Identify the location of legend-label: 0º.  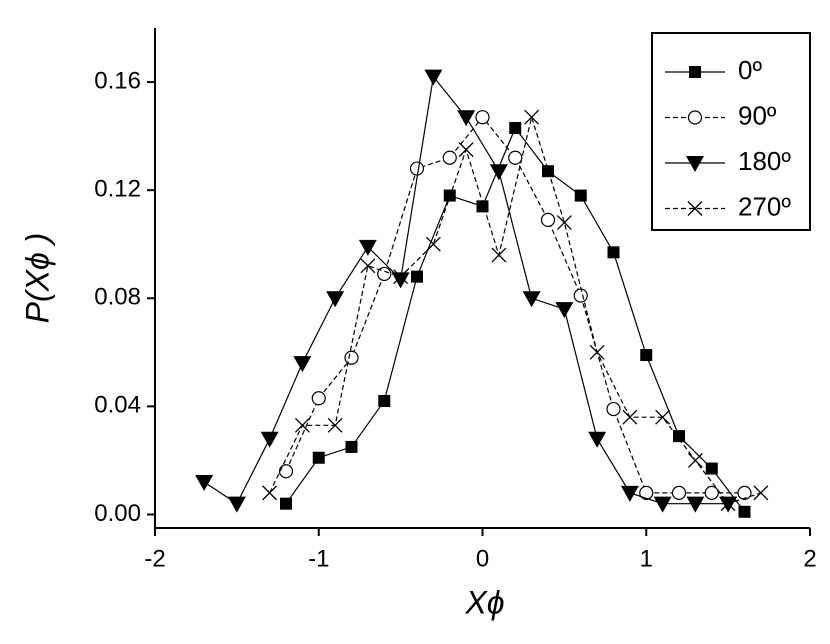
(750, 70).